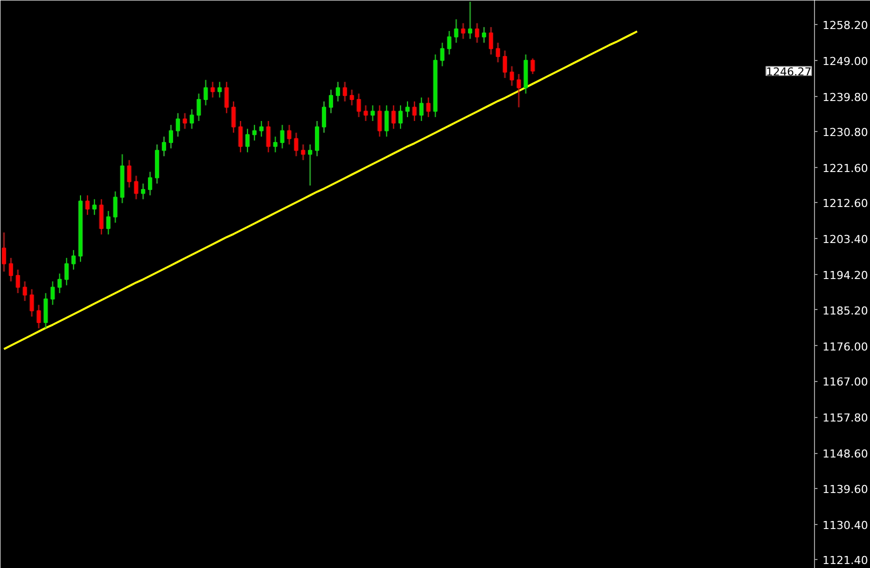 Image resolution: width=870 pixels, height=568 pixels. What do you see at coordinates (845, 239) in the screenshot?
I see `y-tick-label: 1203.40` at bounding box center [845, 239].